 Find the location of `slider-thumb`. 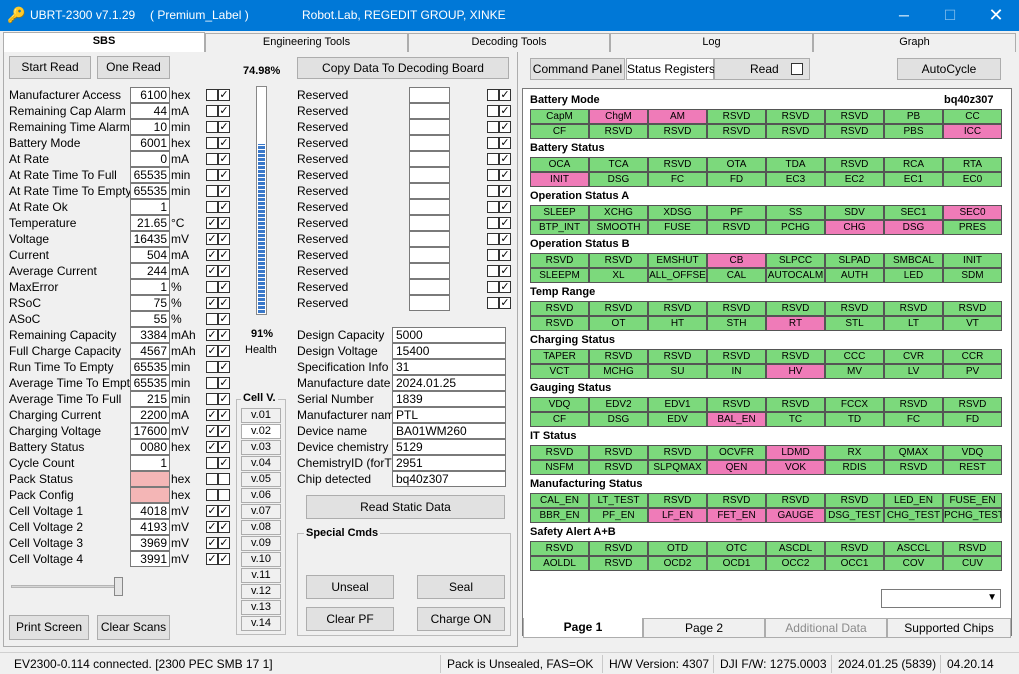

slider-thumb is located at coordinates (118, 586).